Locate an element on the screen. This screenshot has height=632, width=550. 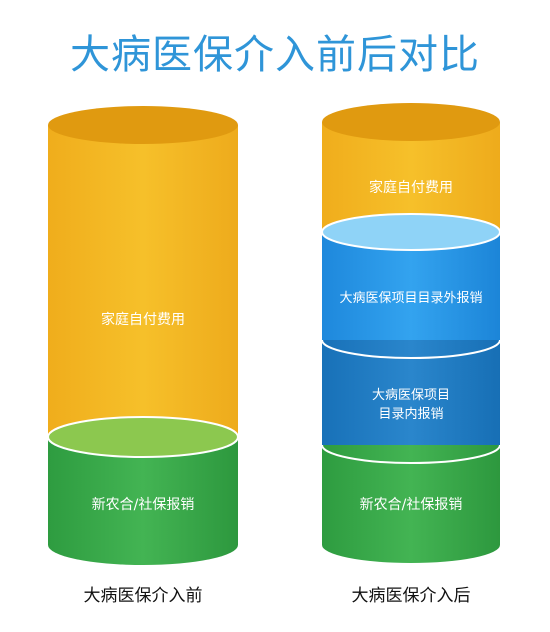
blue-divider-after is located at coordinates (411, 349).